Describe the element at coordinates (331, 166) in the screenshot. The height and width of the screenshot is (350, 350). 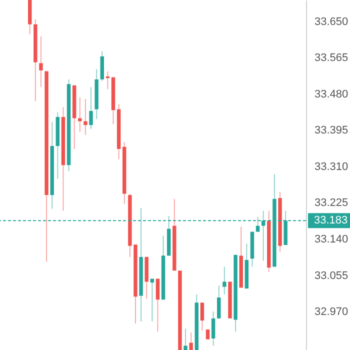
I see `y-tick-label: 33.310` at that location.